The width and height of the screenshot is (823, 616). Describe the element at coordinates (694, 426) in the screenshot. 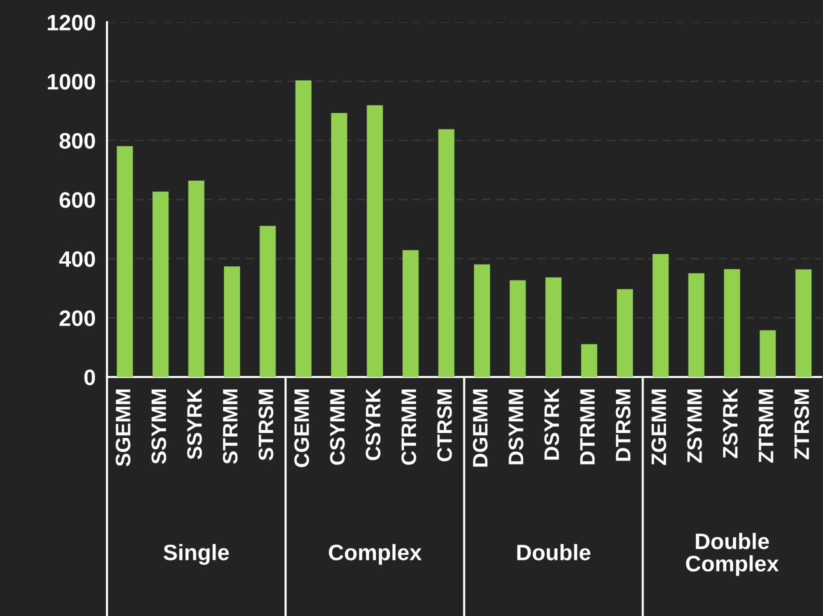

I see `x-tick-label: ZSYMM` at that location.